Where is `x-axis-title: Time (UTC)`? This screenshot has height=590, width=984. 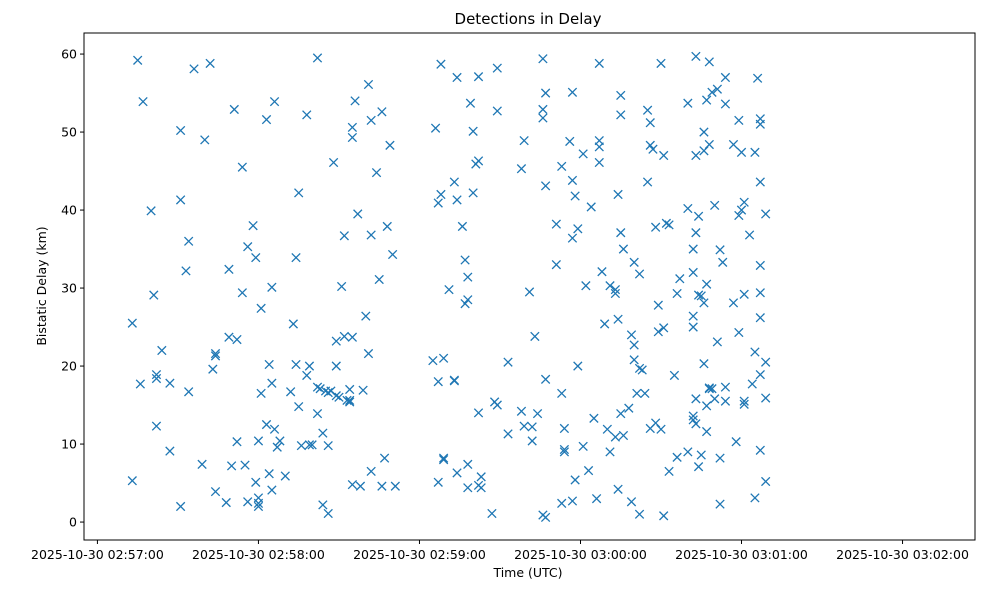
x-axis-title: Time (UTC) is located at coordinates (527, 572).